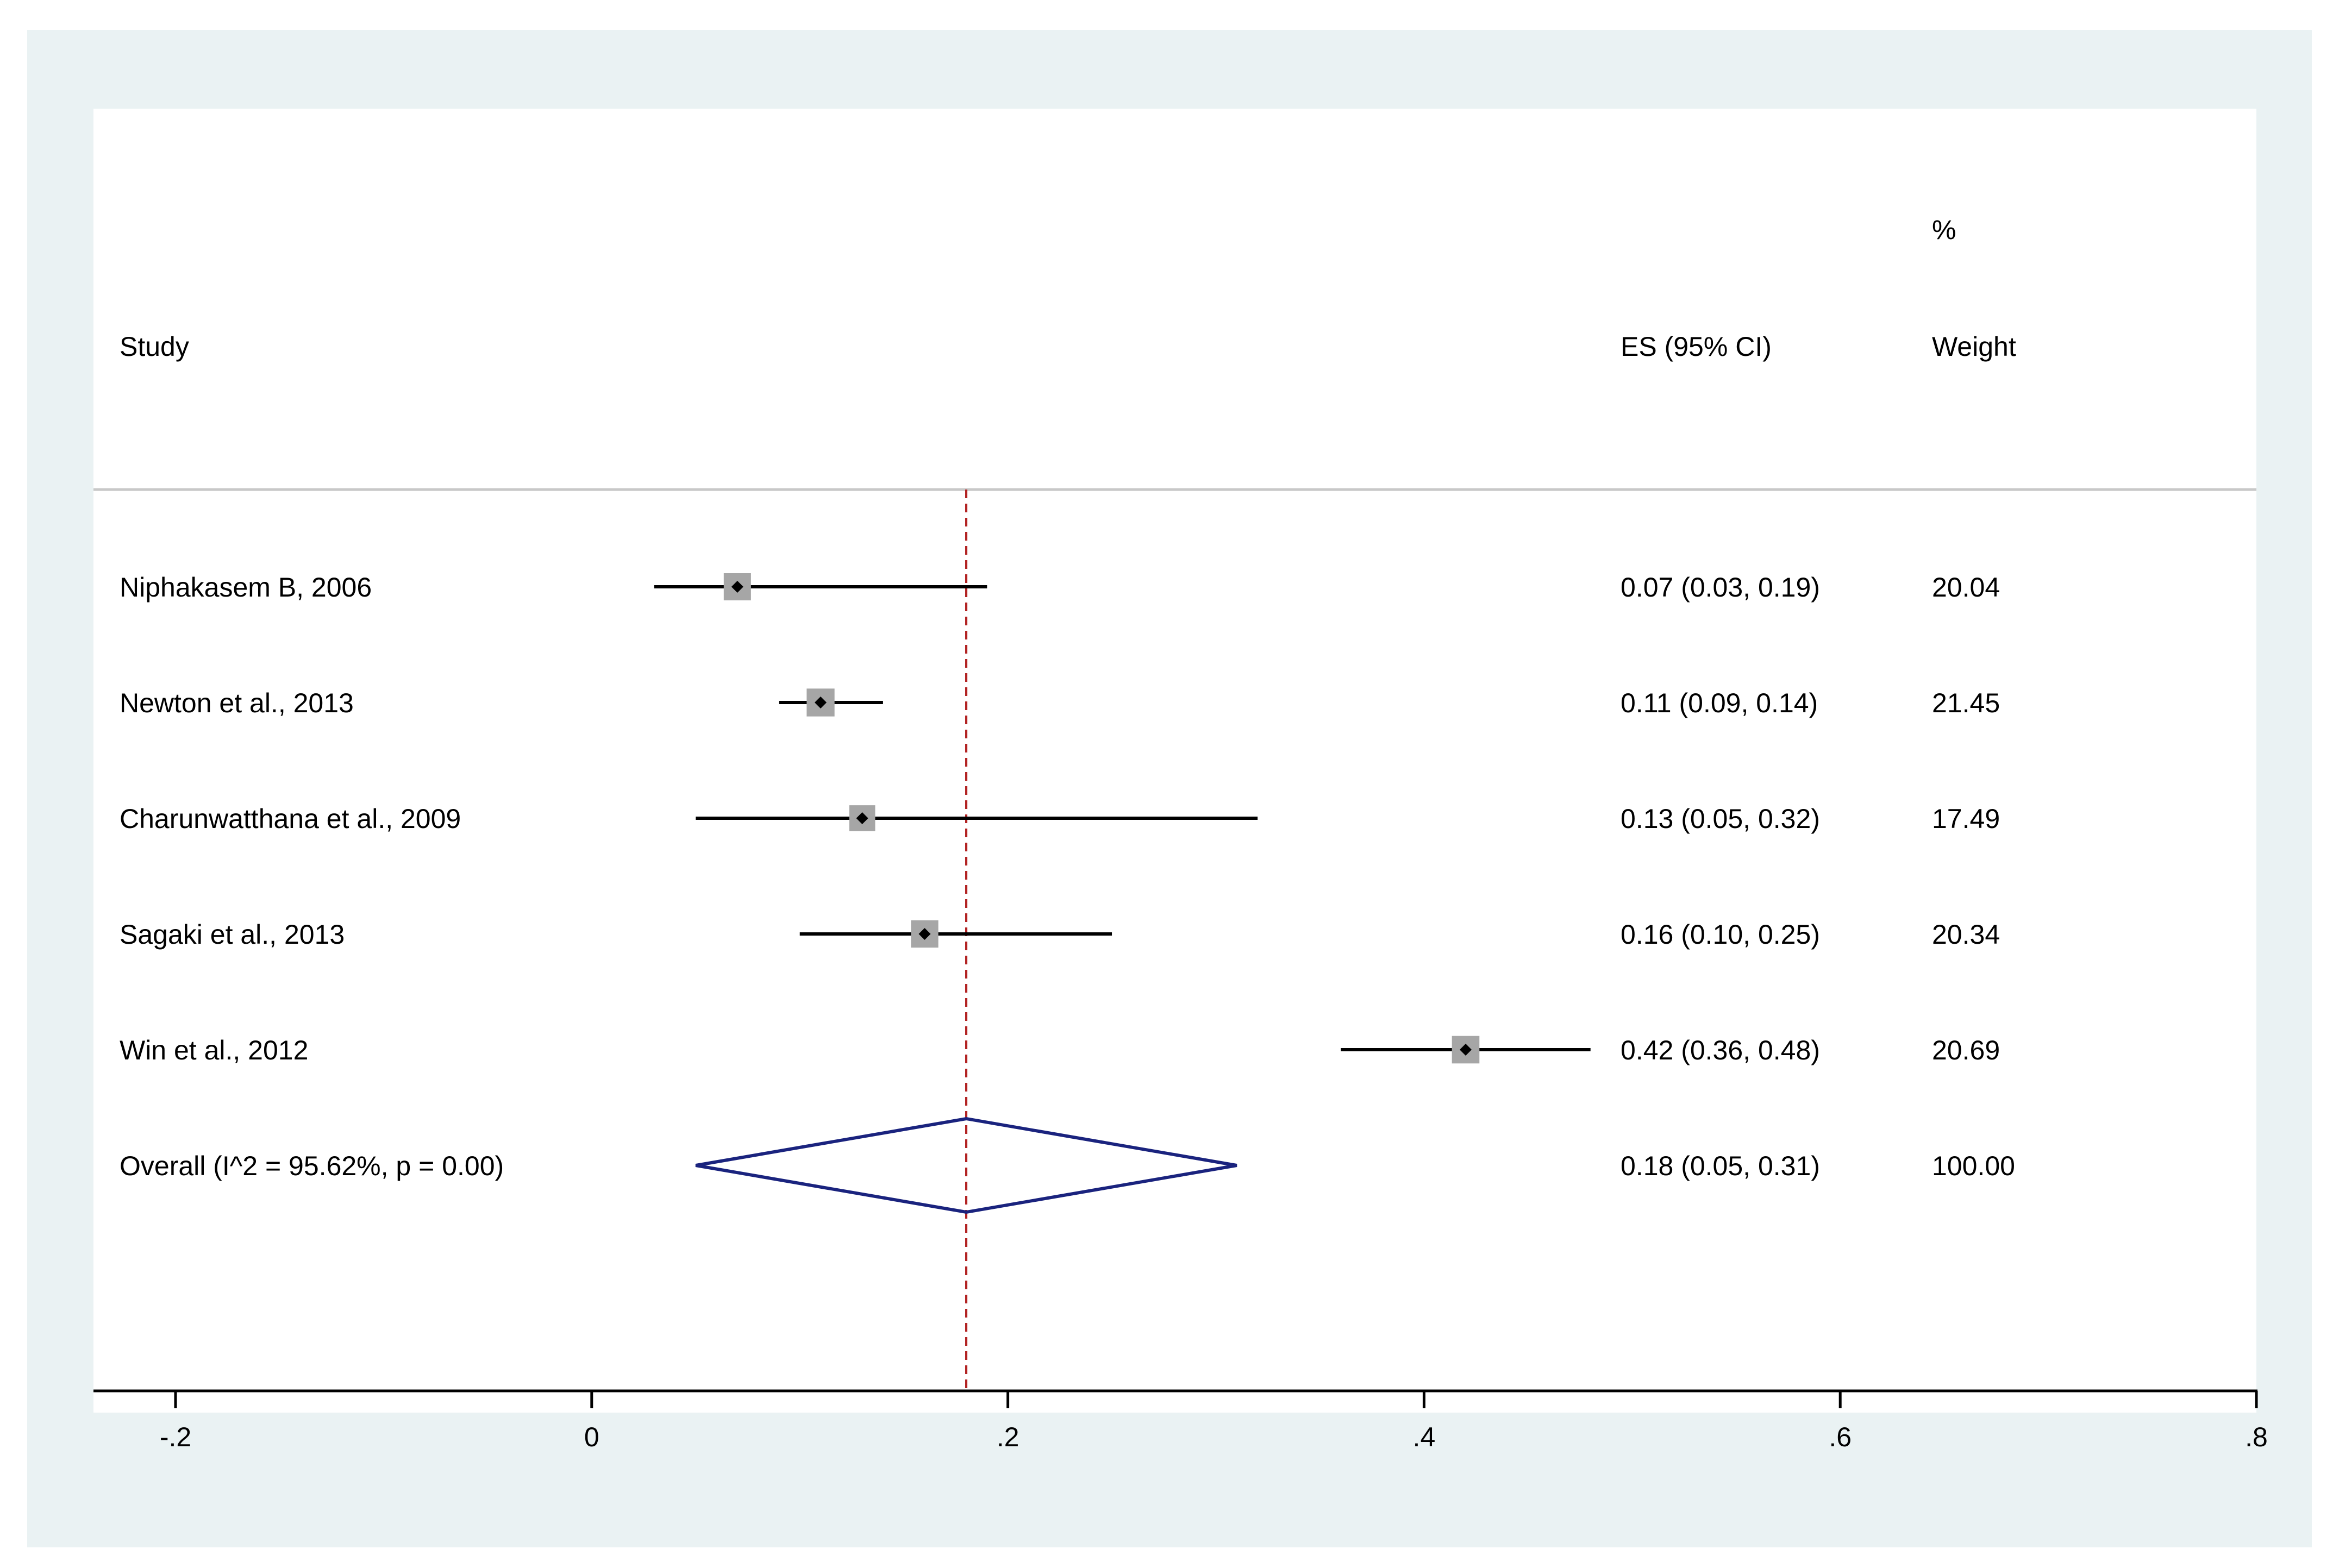 The height and width of the screenshot is (1568, 2339). Describe the element at coordinates (237, 703) in the screenshot. I see `study-label: Newton et al., 2013` at that location.